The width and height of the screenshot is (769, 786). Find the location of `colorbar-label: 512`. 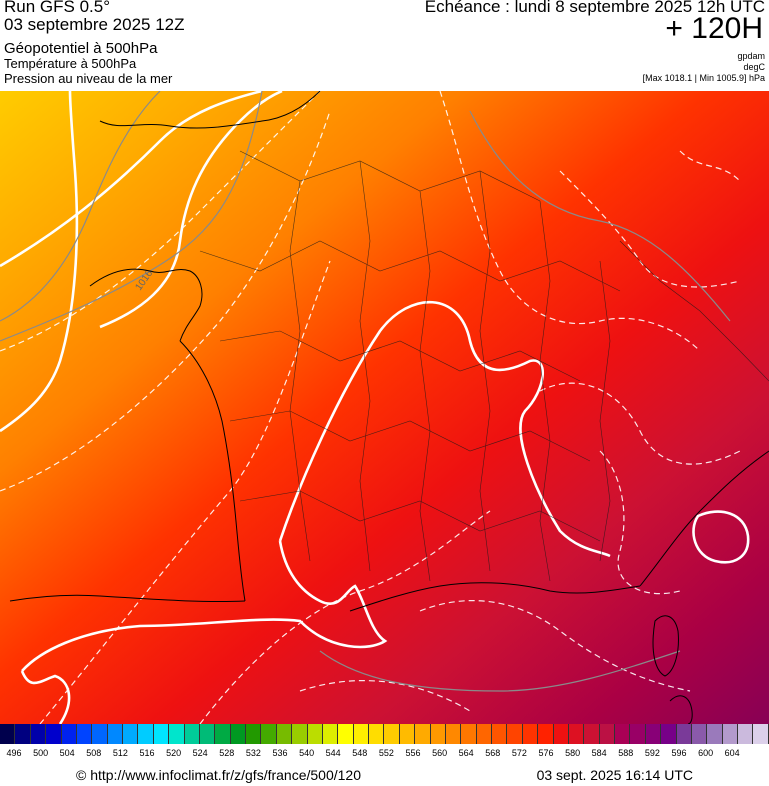

colorbar-label: 512 is located at coordinates (120, 753).